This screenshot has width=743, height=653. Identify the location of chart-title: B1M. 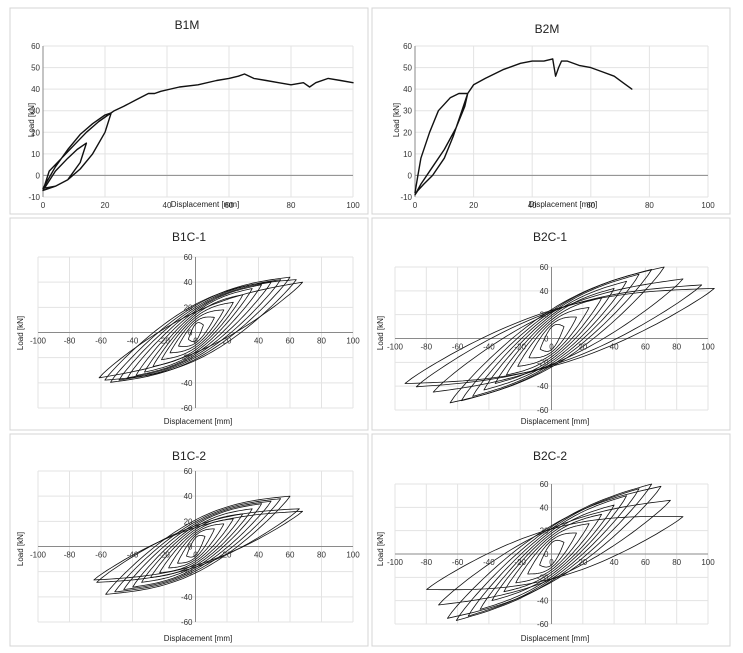
(187, 25).